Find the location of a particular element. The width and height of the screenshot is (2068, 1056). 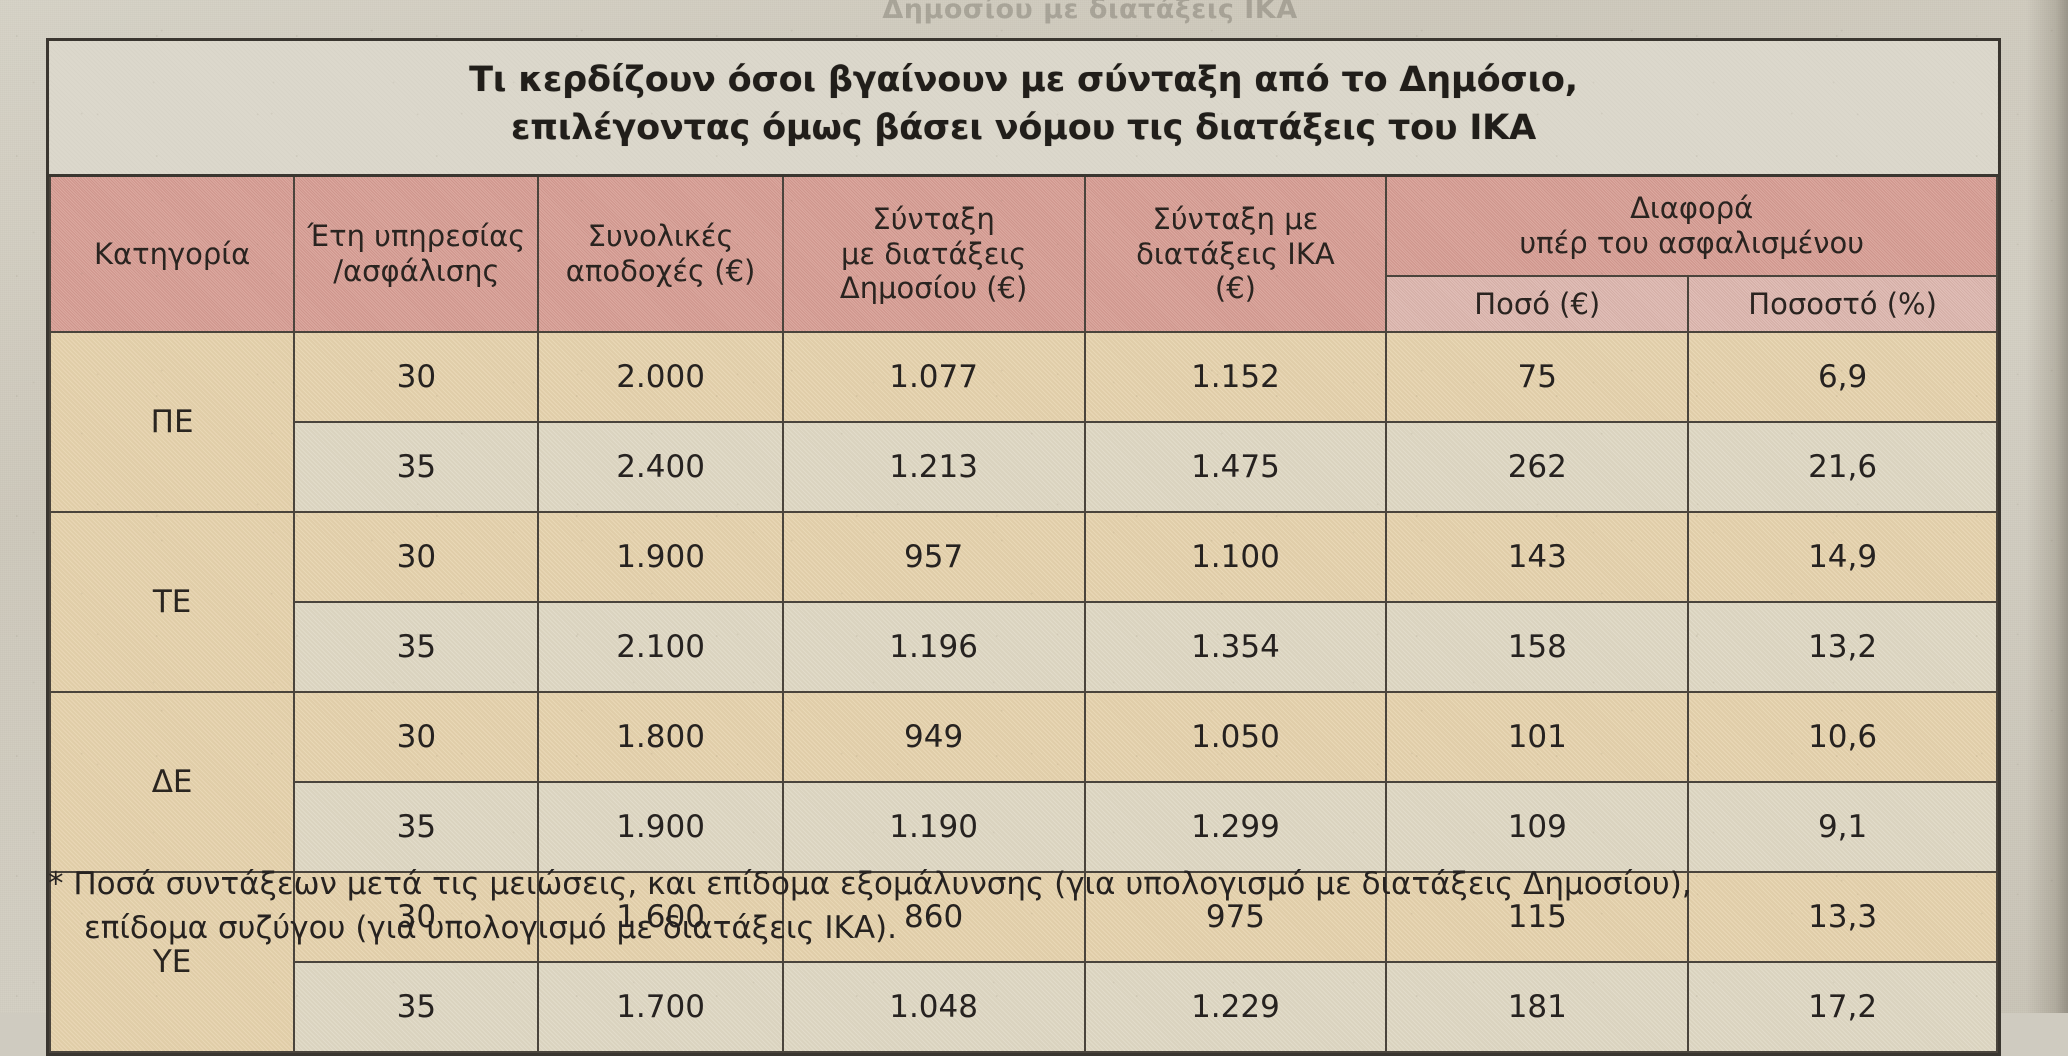

category-label: ΔΕ is located at coordinates (172, 781).